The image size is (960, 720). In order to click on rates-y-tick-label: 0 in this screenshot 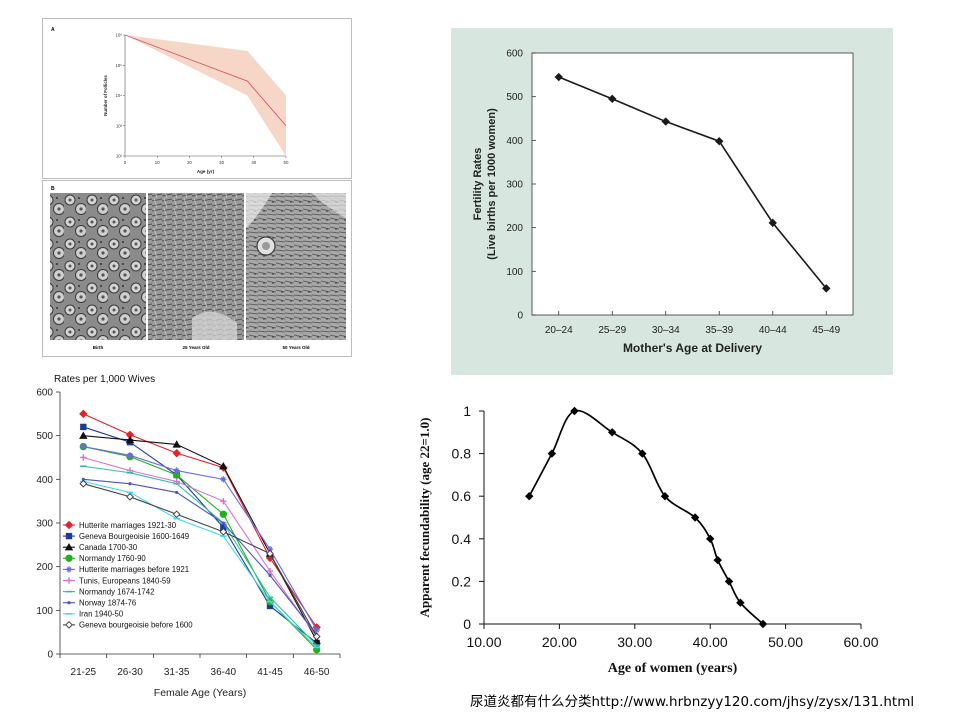, I will do `click(50, 655)`.